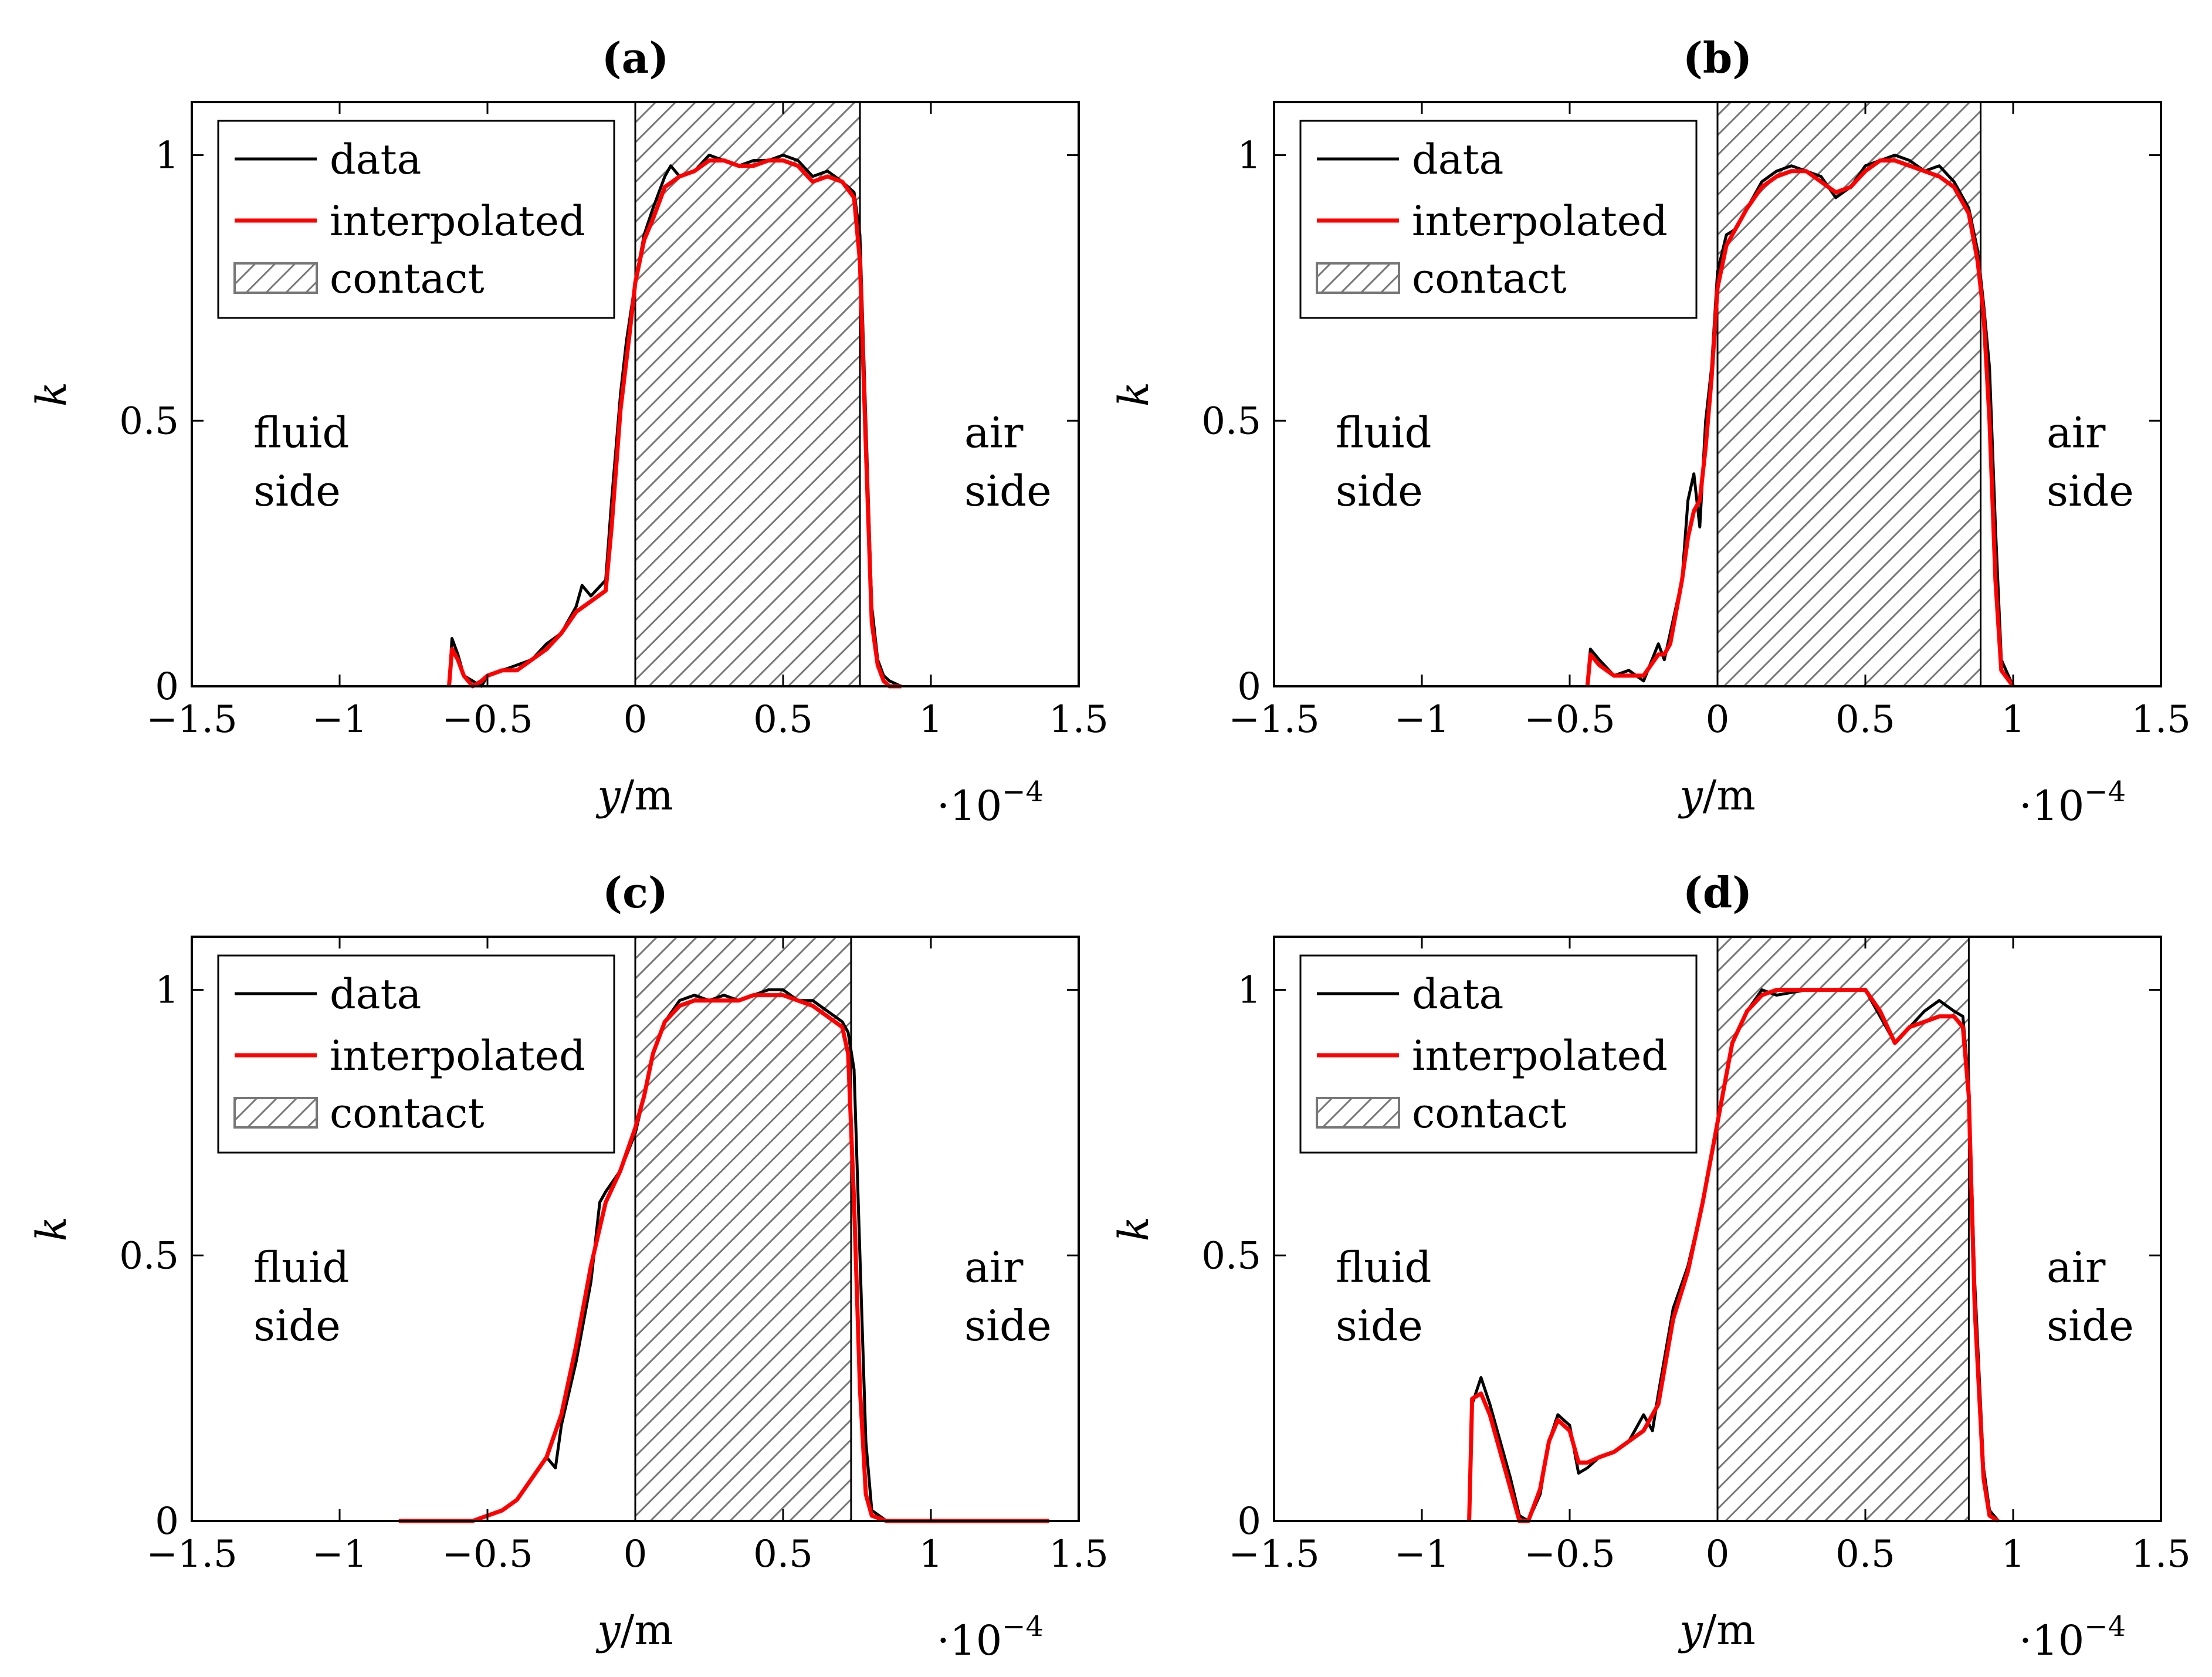 This screenshot has width=2212, height=1677. I want to click on panel-title: (c), so click(635, 892).